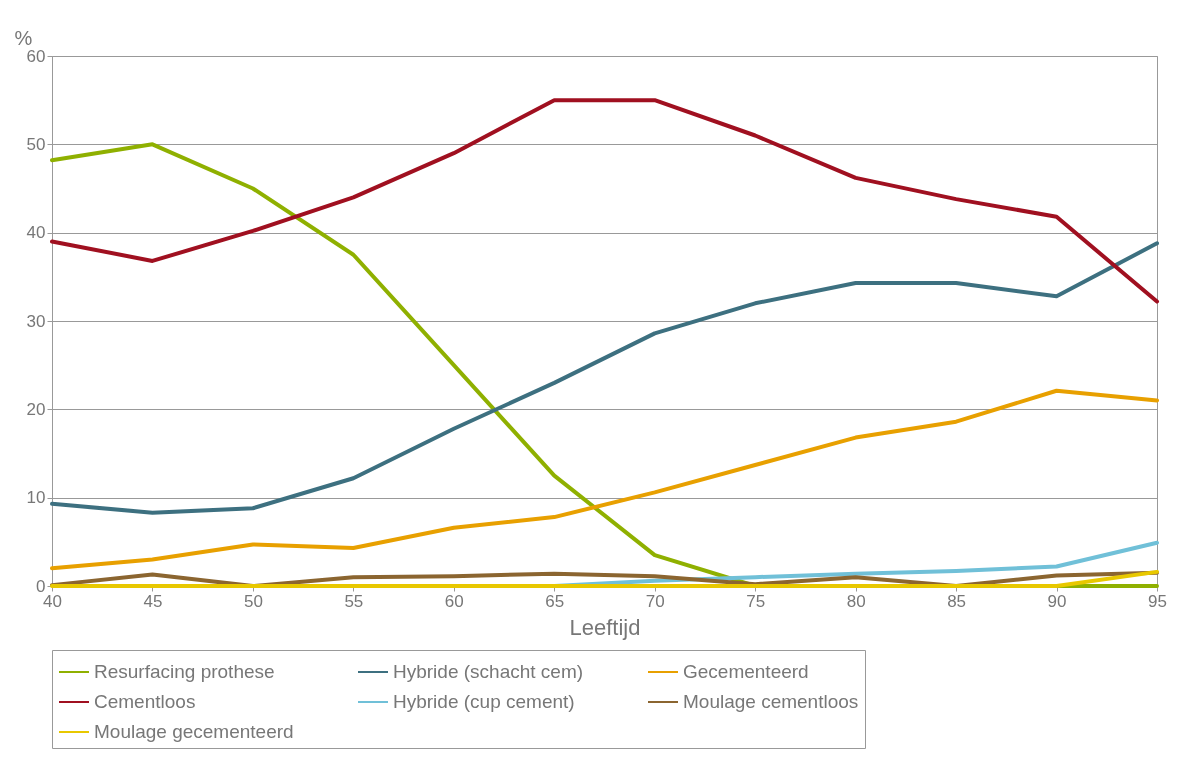  What do you see at coordinates (23, 37) in the screenshot?
I see `y-axis-title: %` at bounding box center [23, 37].